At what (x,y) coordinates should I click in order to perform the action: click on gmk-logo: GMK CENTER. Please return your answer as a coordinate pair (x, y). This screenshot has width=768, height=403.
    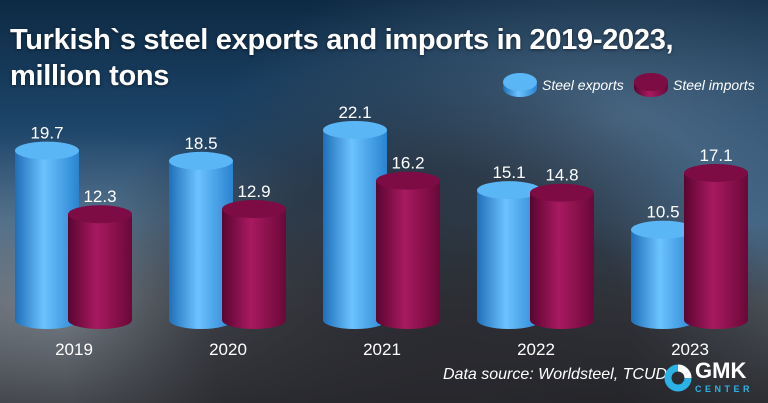
    Looking at the image, I should click on (708, 378).